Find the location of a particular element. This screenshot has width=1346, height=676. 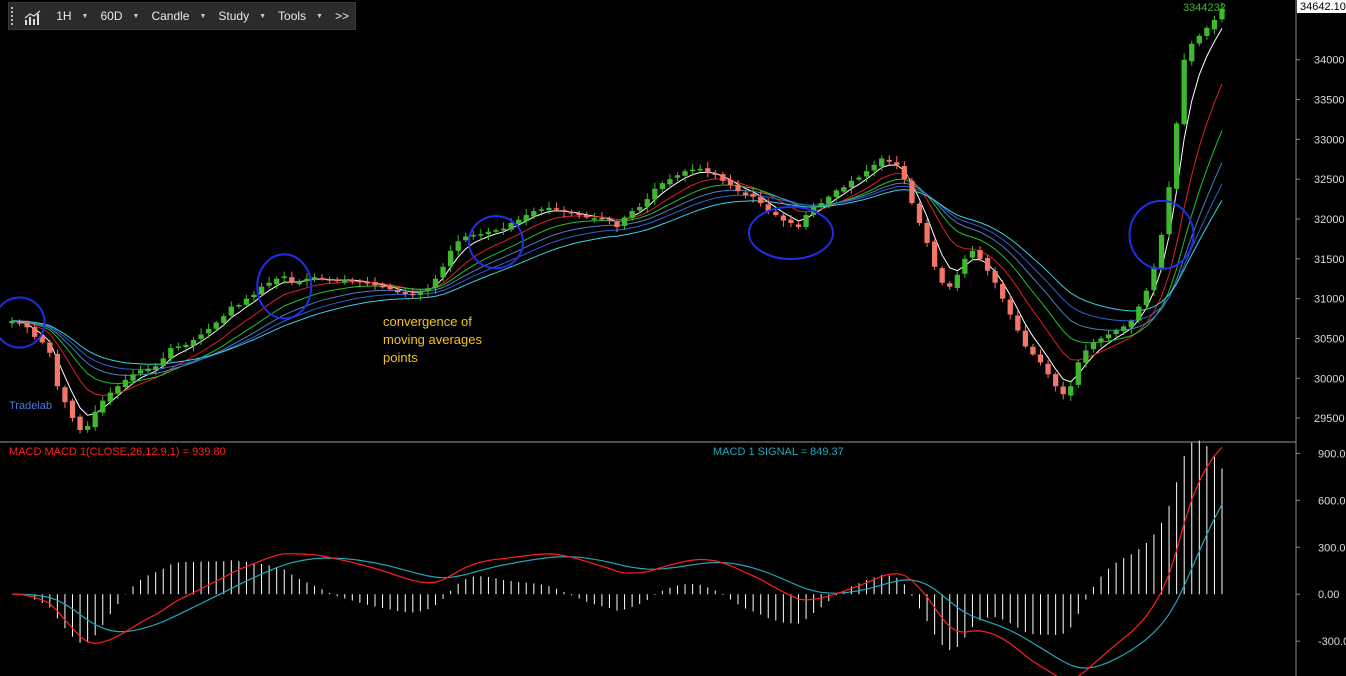

toolbar-grip-handle is located at coordinates (16, 16).